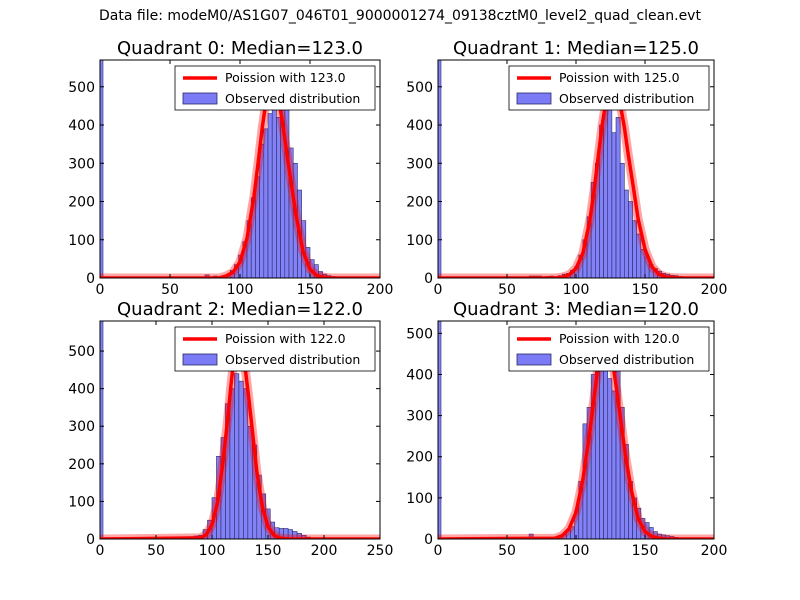 Image resolution: width=800 pixels, height=600 pixels. What do you see at coordinates (576, 309) in the screenshot?
I see `quadrant-title: Quadrant 3: Median=120.0` at bounding box center [576, 309].